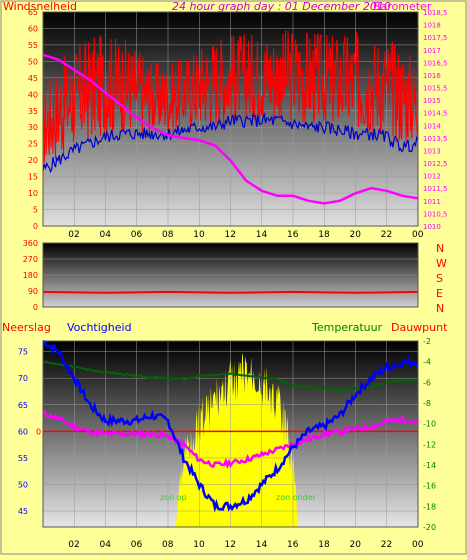 Image resolution: width=467 pixels, height=560 pixels. Describe the element at coordinates (439, 293) in the screenshot. I see `compass-label: E` at that location.